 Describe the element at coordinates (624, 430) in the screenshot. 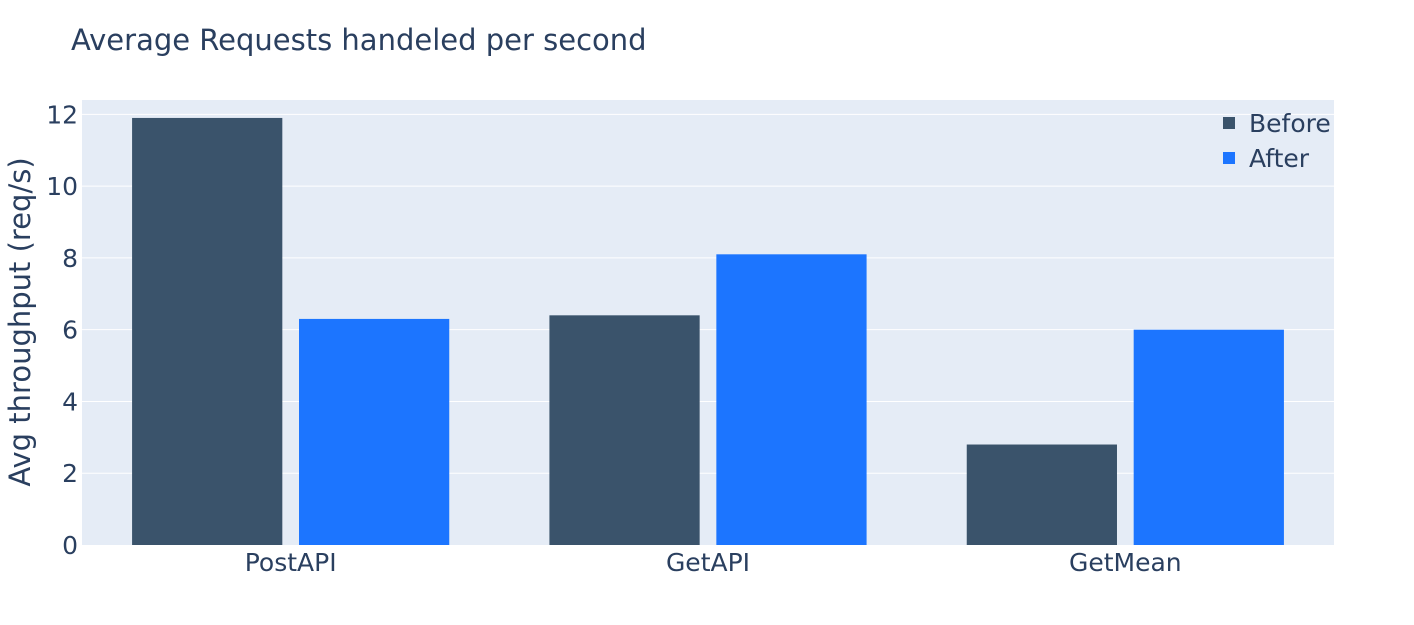

I see `bar-before-getapi` at that location.